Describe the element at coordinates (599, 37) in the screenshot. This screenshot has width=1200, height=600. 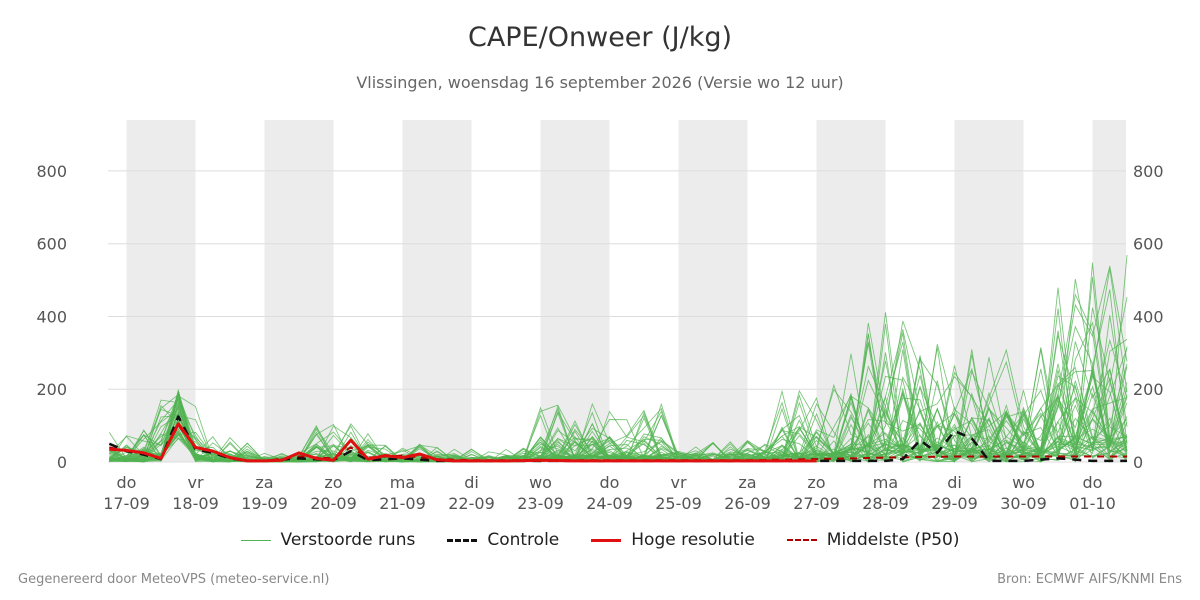
I see `chart-title: CAPE/Onweer (J/kg)` at that location.